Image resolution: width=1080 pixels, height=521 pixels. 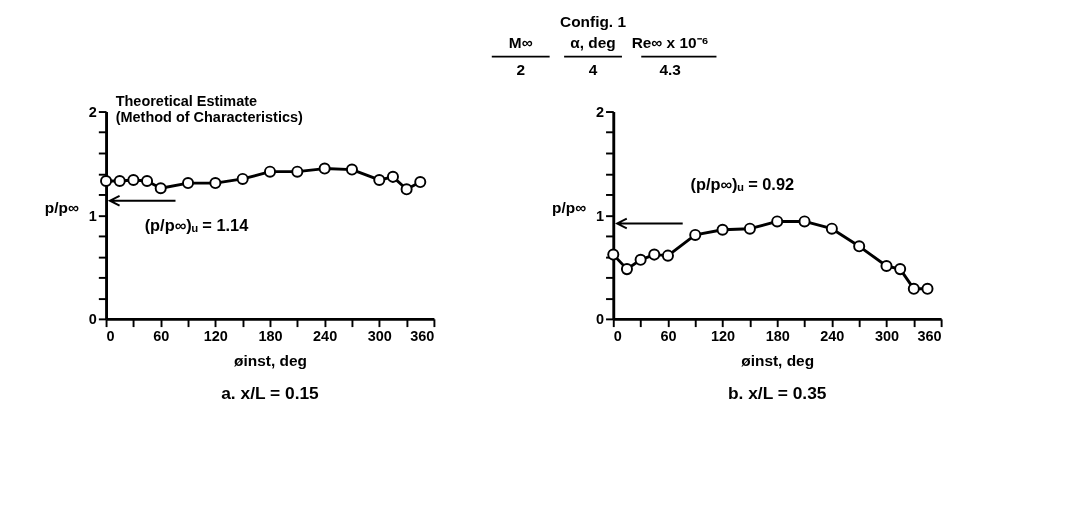 What do you see at coordinates (593, 69) in the screenshot?
I see `text: 4` at bounding box center [593, 69].